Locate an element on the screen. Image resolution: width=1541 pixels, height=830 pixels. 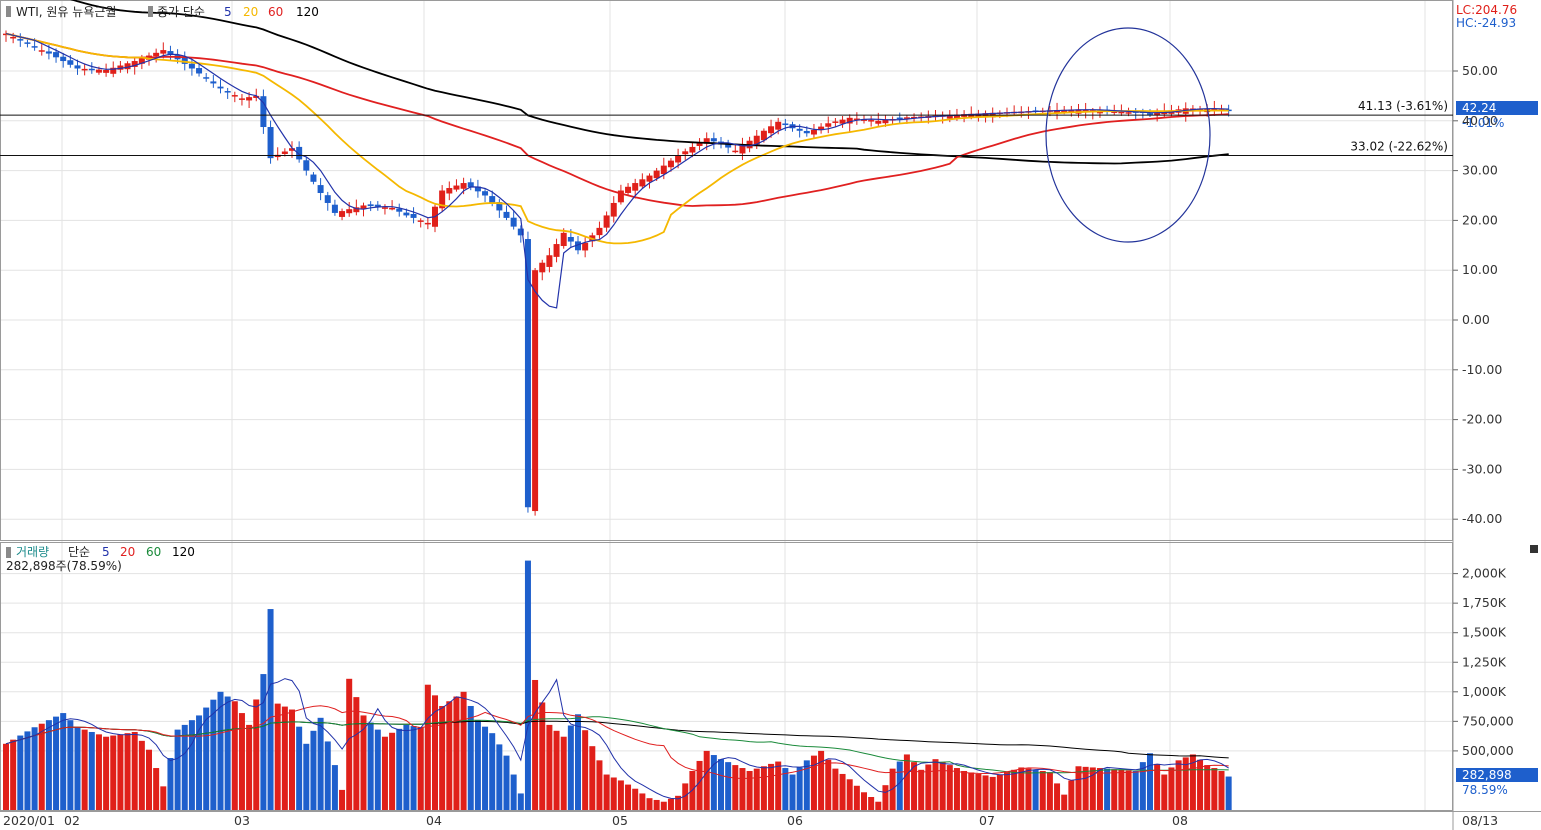
price-tick-label: -20.00 is located at coordinates (1482, 419).